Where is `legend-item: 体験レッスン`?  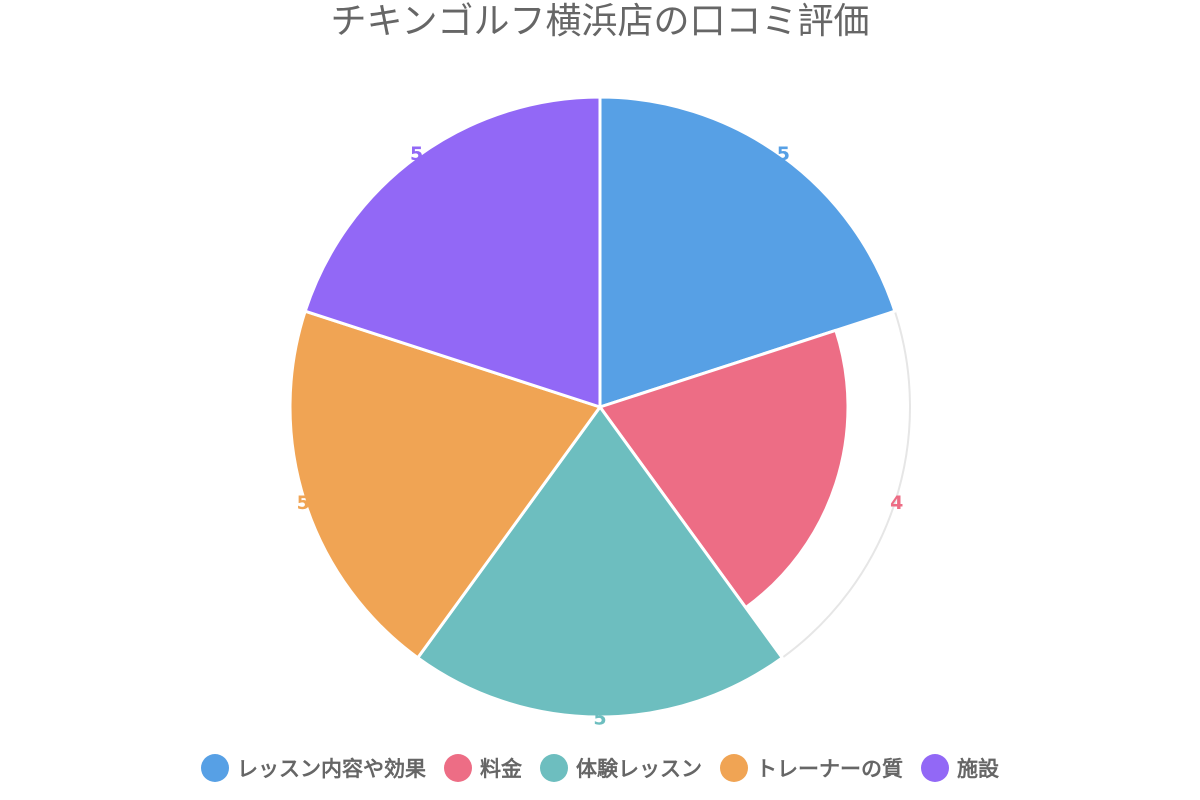
legend-item: 体験レッスン is located at coordinates (621, 768).